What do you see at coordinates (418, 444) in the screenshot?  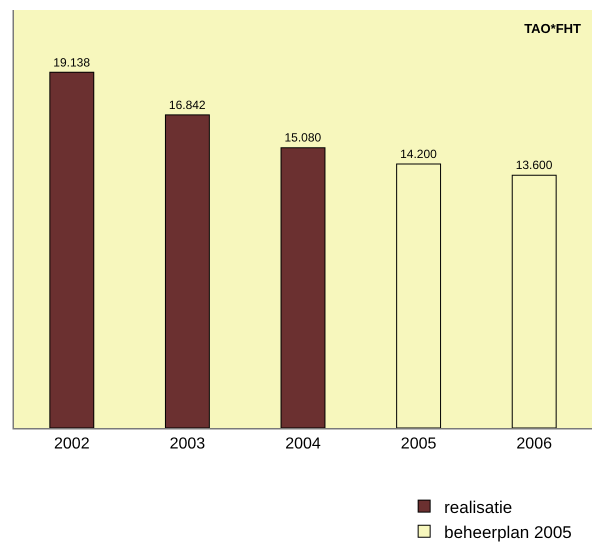 I see `x-tick-label: 2005` at bounding box center [418, 444].